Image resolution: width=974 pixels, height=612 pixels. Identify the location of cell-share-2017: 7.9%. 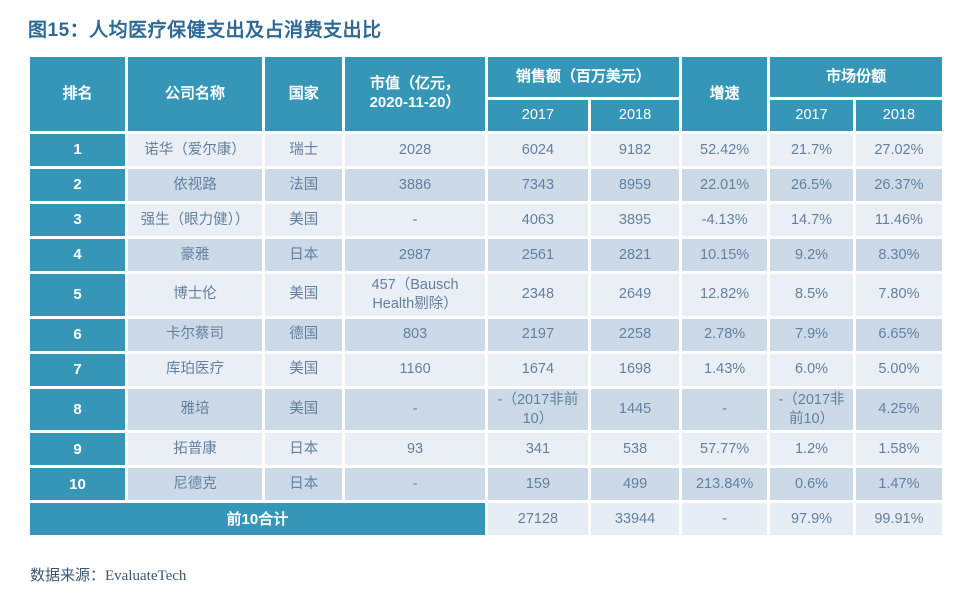
(811, 334).